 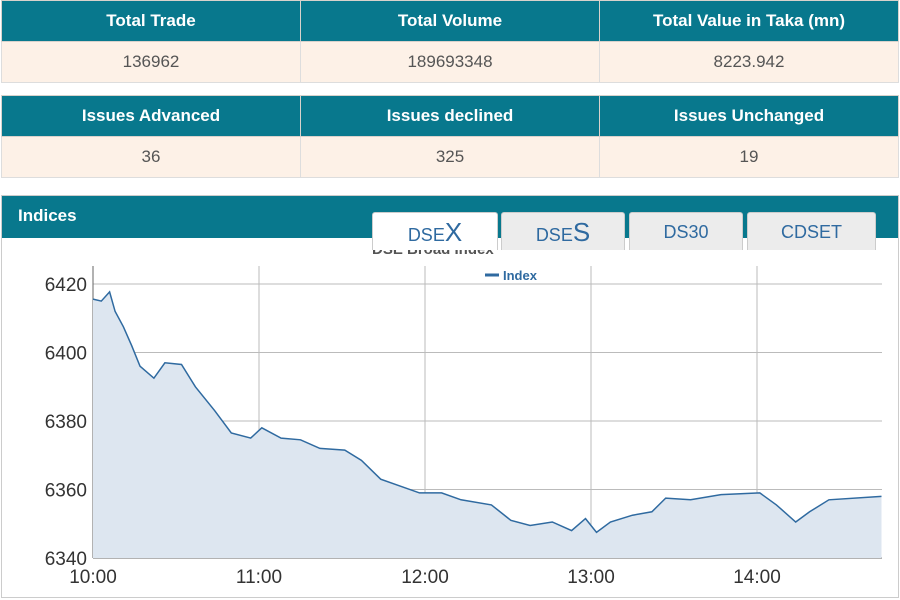 I want to click on tab-cdset: CDSET, so click(x=811, y=231).